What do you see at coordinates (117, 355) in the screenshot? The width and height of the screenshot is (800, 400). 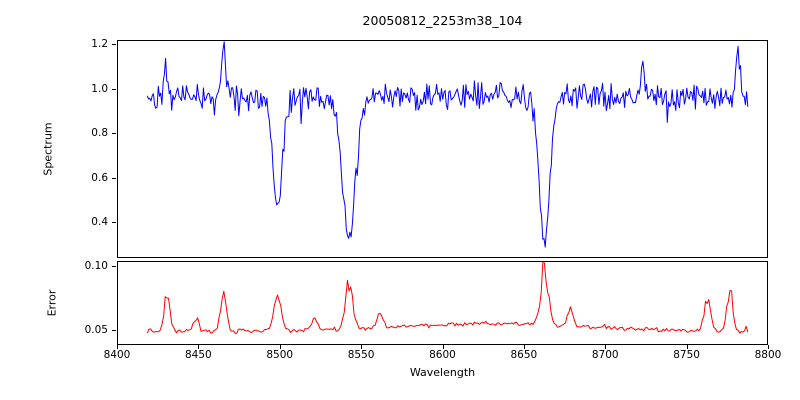 I see `x-tick-label: 8400` at bounding box center [117, 355].